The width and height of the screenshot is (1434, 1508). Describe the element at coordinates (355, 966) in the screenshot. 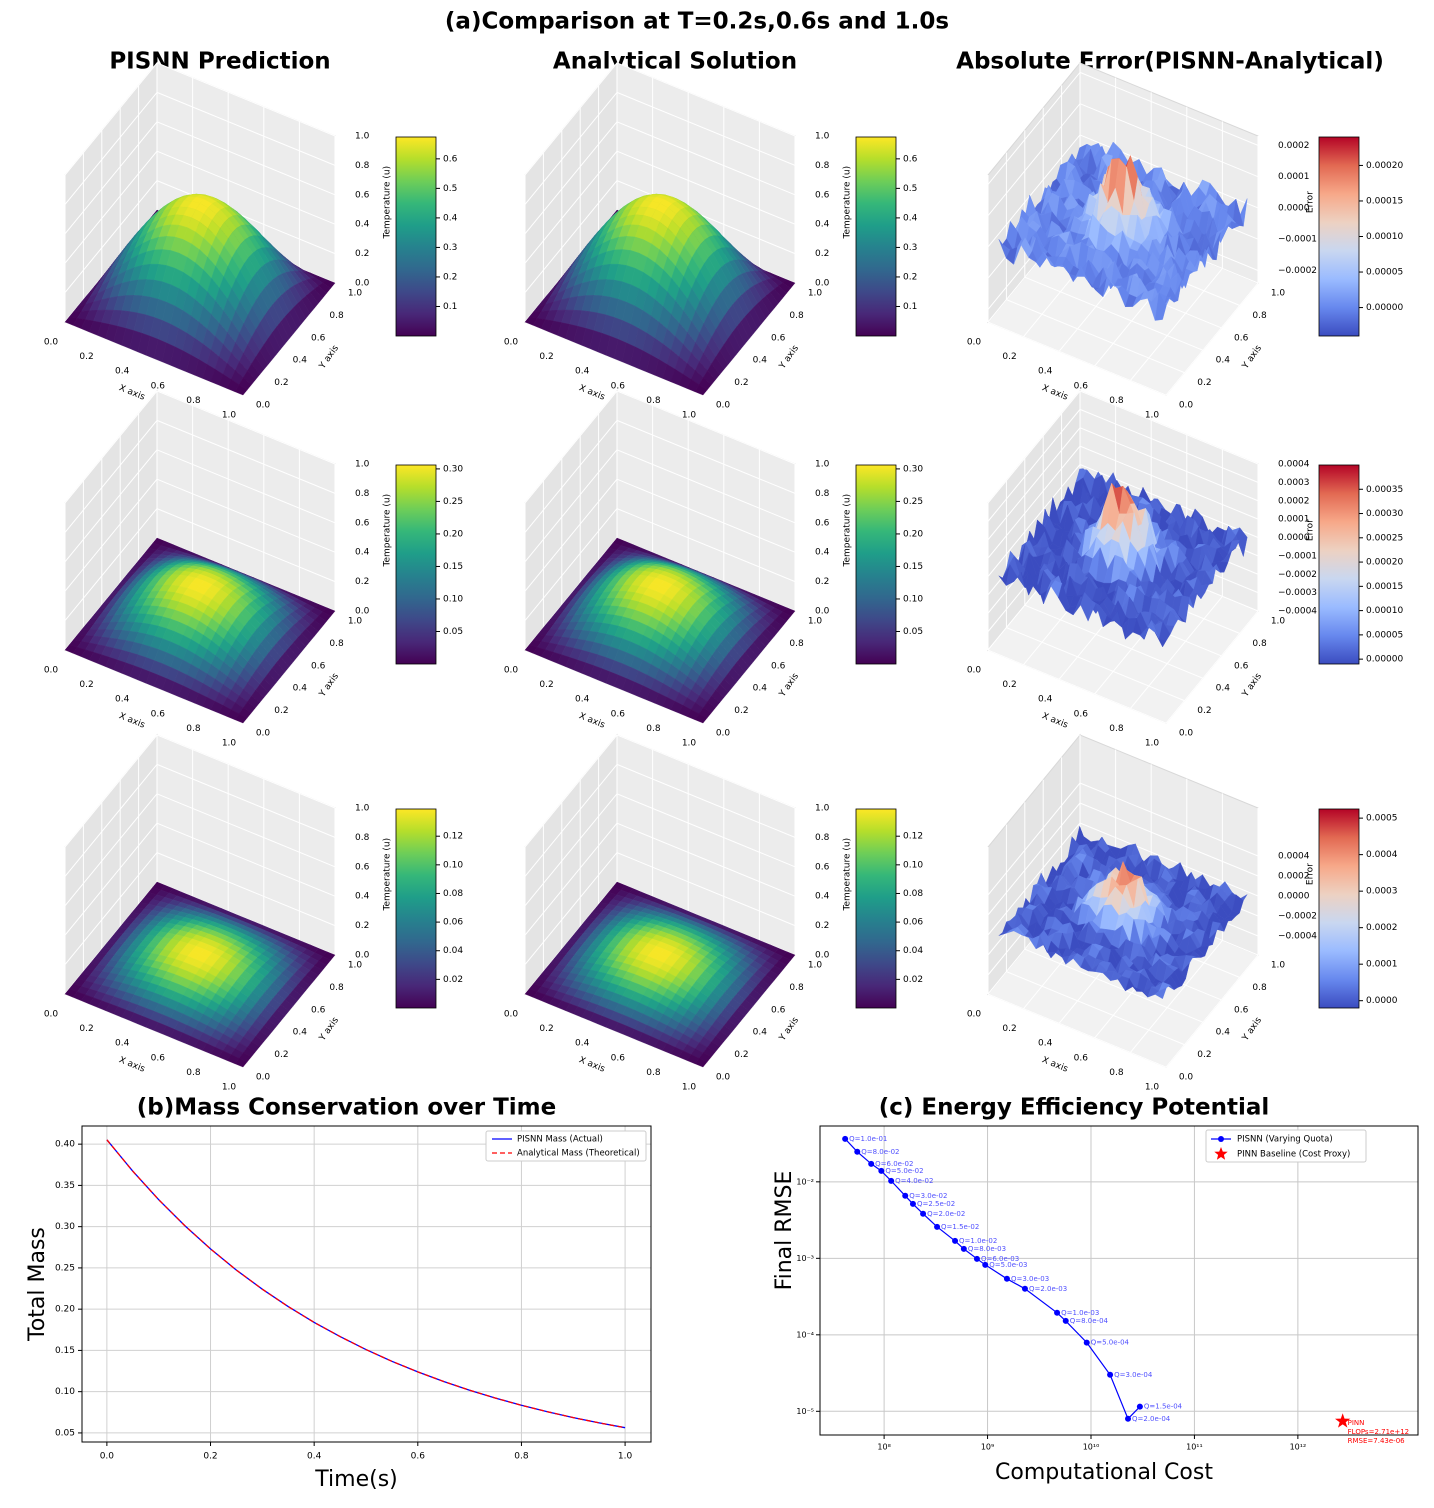

I see `y-tick-label: 1.0` at that location.